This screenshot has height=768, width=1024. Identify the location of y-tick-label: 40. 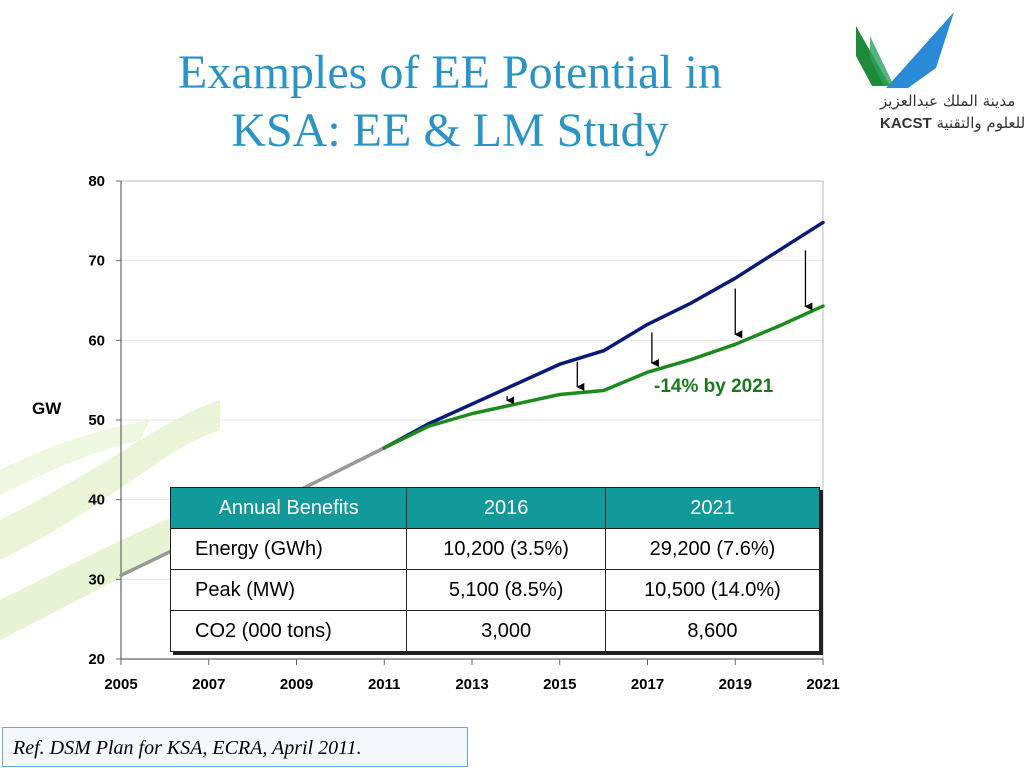
(96, 500).